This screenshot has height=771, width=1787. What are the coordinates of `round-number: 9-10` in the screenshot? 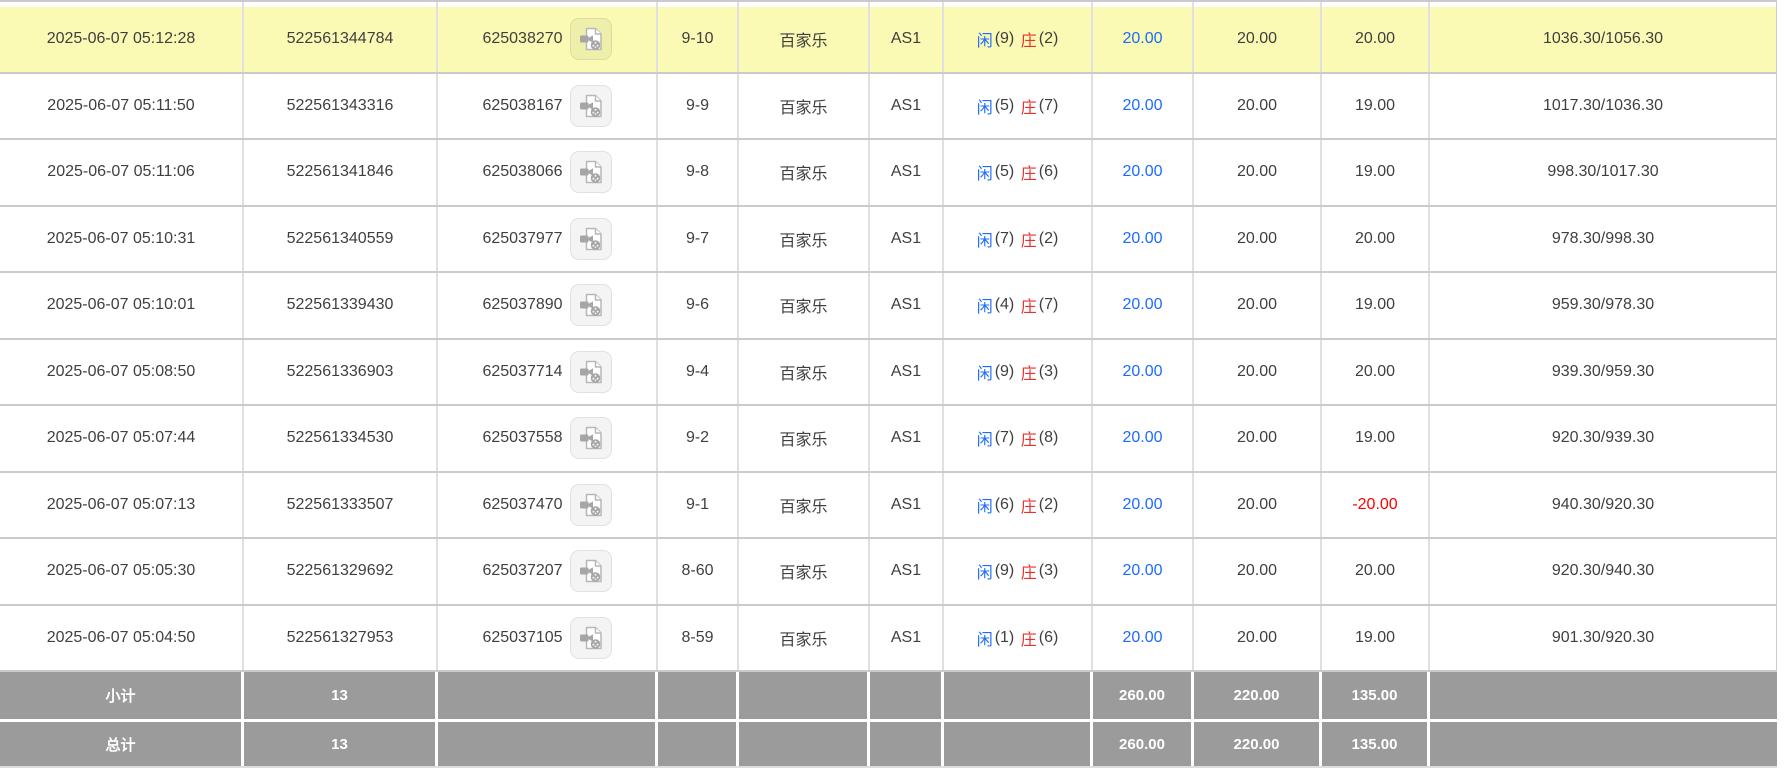 It's located at (698, 39).